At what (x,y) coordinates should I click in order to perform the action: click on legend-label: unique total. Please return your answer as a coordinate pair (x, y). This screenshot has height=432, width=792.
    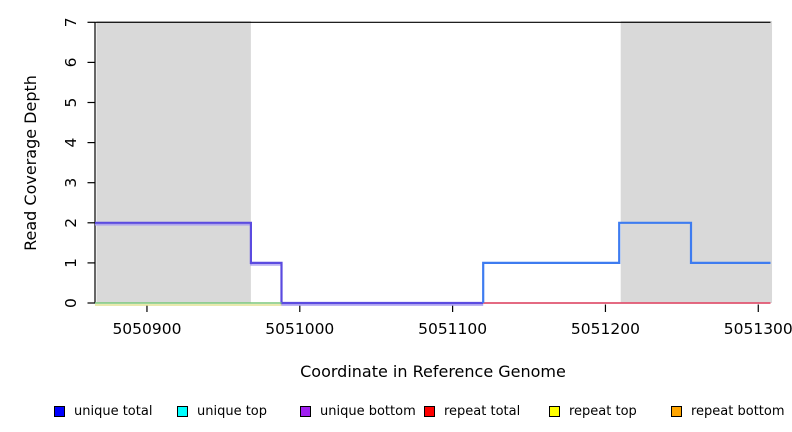
    Looking at the image, I should click on (113, 411).